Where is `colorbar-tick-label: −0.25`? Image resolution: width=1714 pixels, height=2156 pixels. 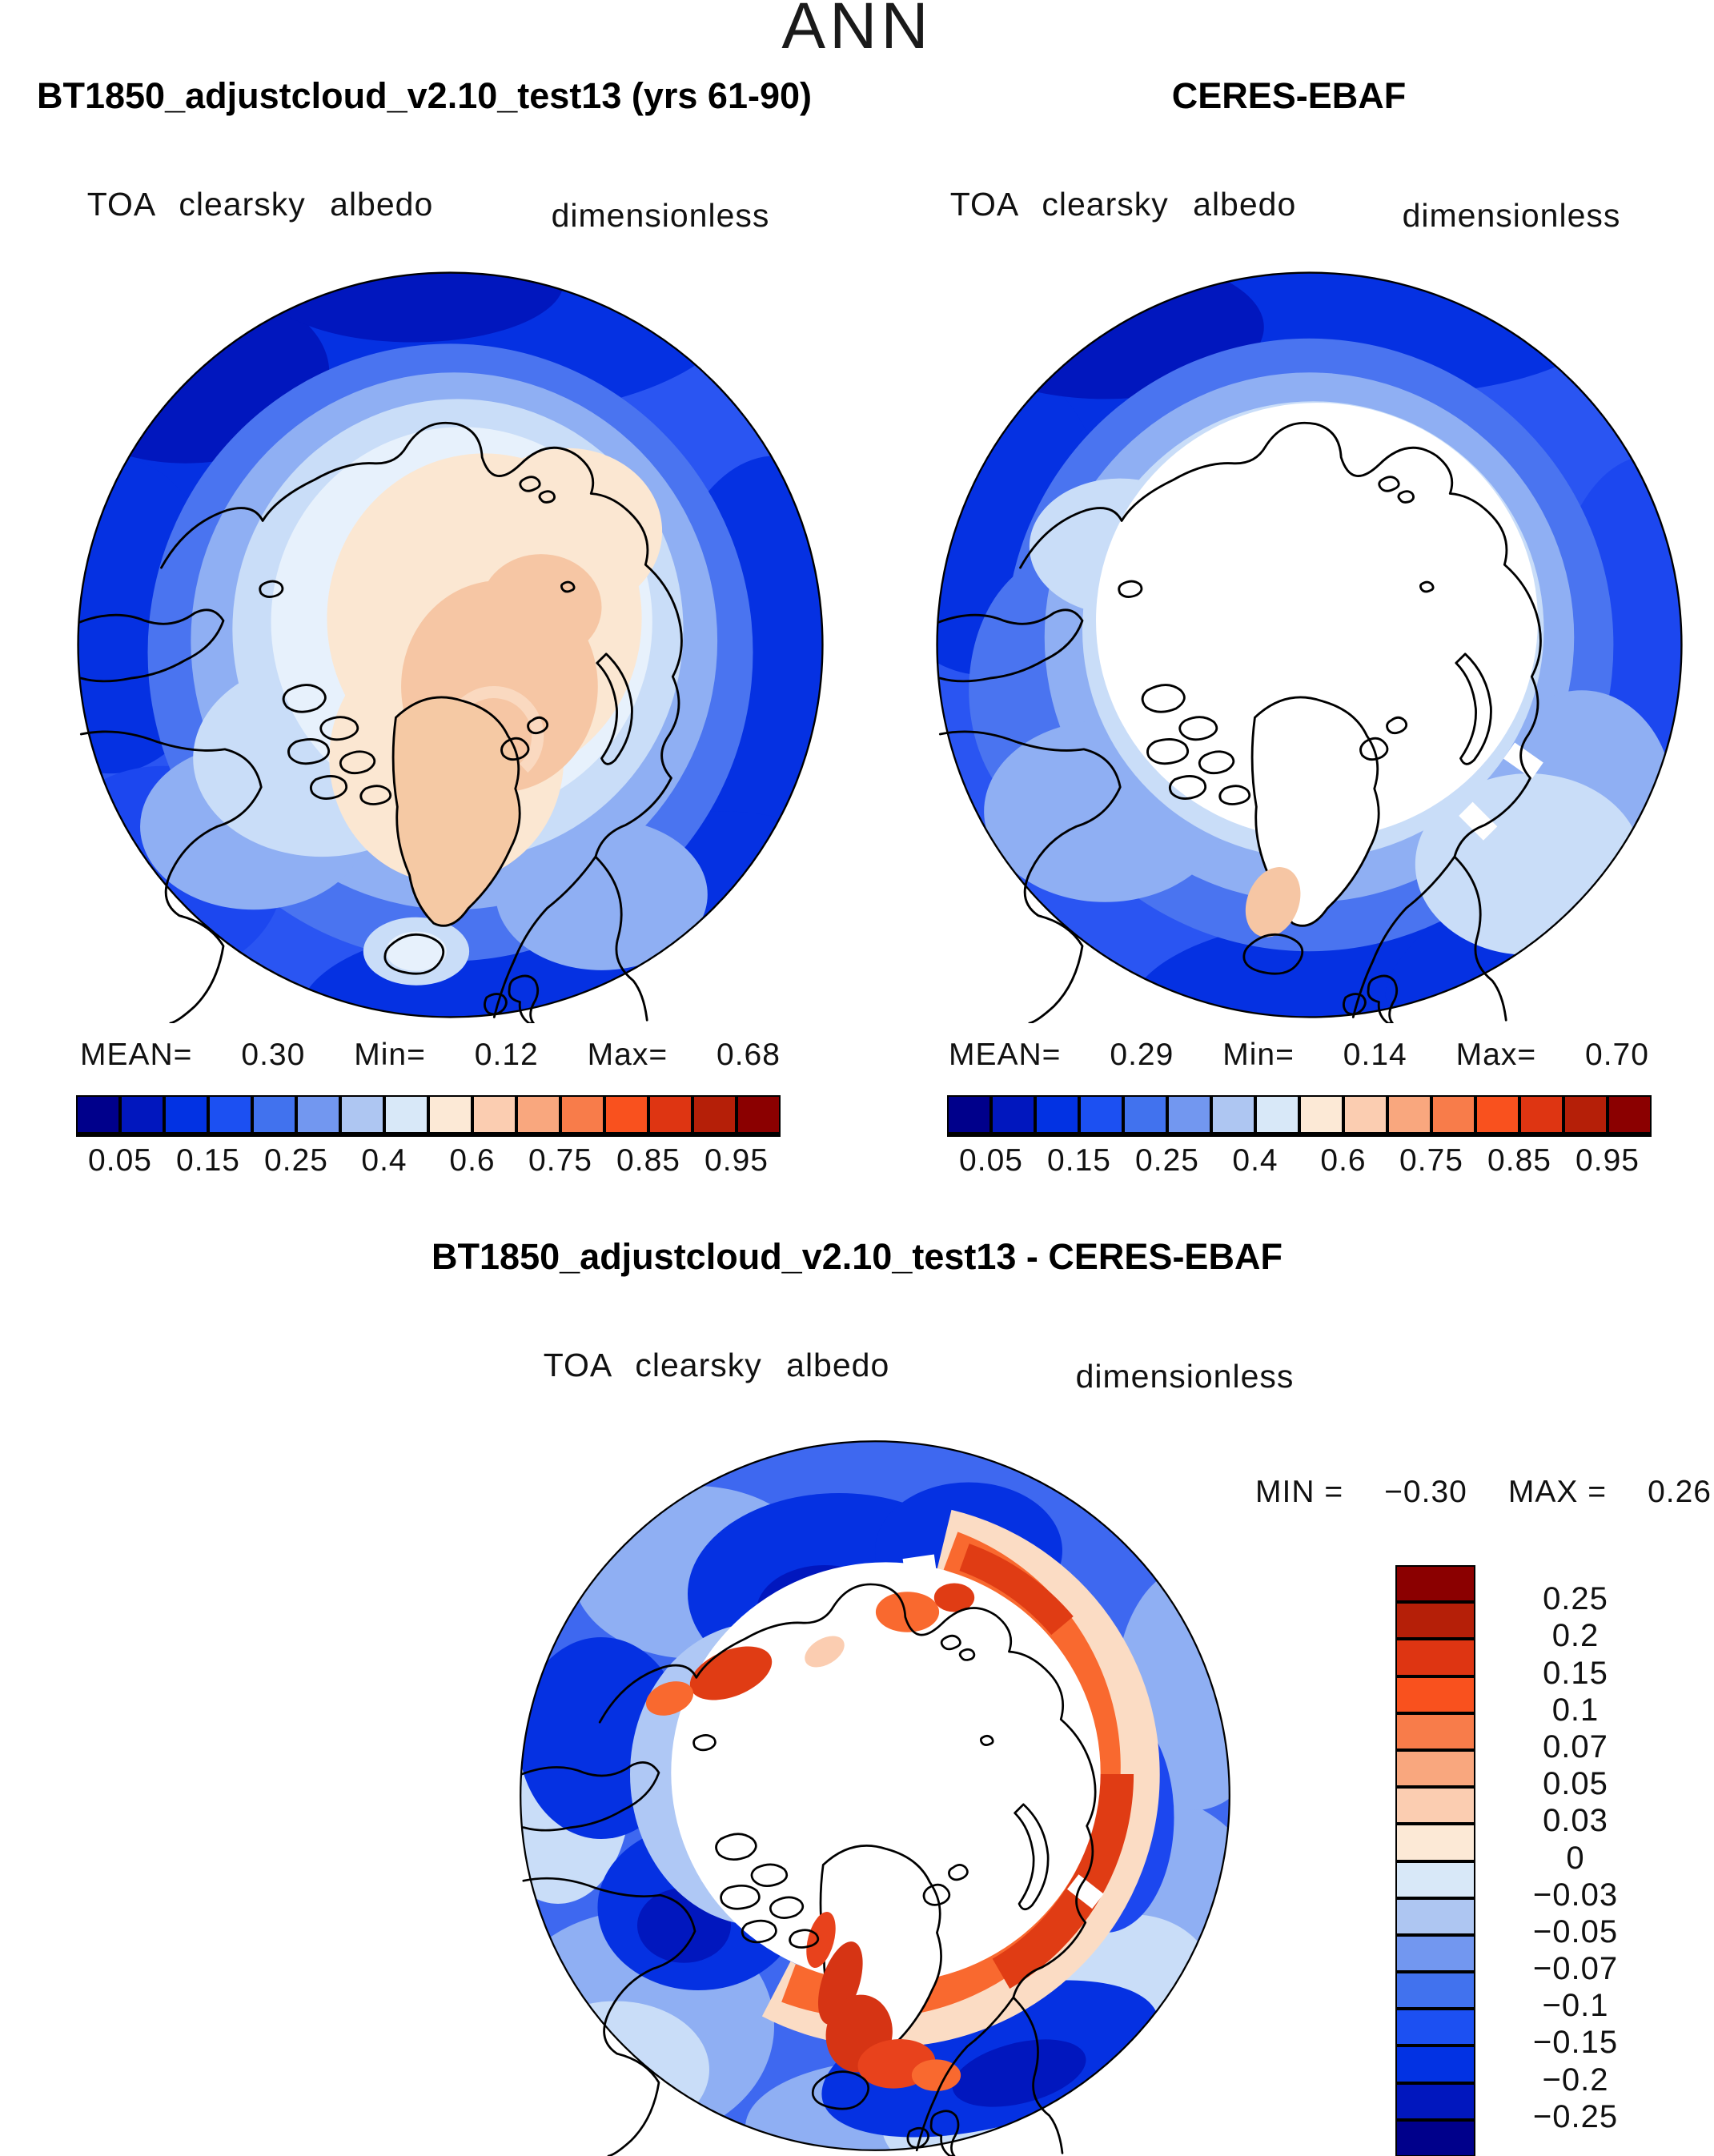
colorbar-tick-label: −0.25 is located at coordinates (1575, 2116).